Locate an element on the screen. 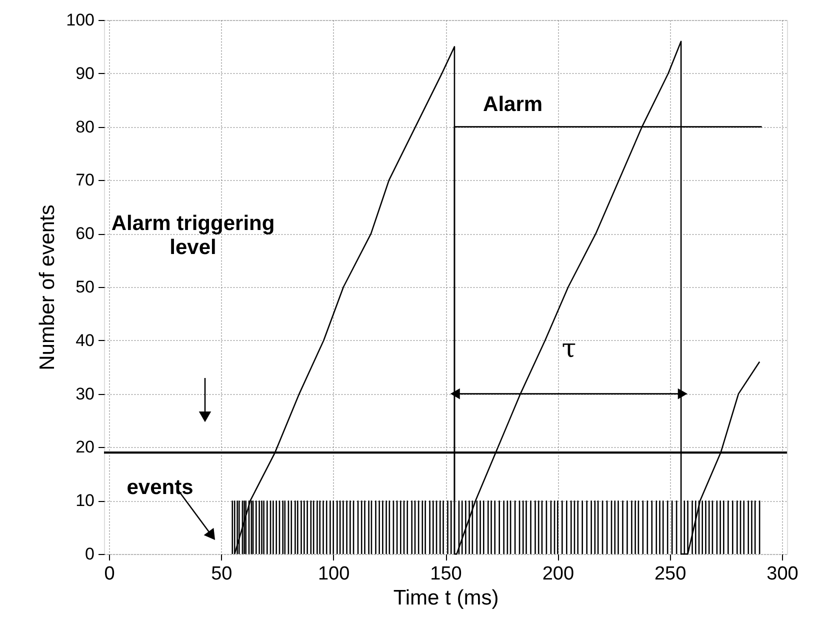  y-tick-label: 30 is located at coordinates (85, 394).